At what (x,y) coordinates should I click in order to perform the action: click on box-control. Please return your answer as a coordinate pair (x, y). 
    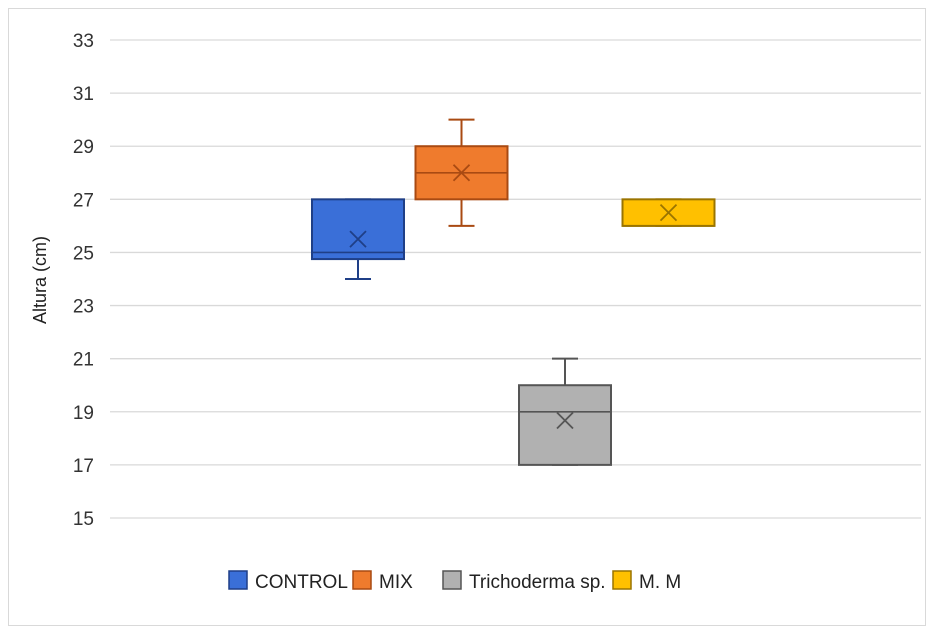
    Looking at the image, I should click on (358, 239).